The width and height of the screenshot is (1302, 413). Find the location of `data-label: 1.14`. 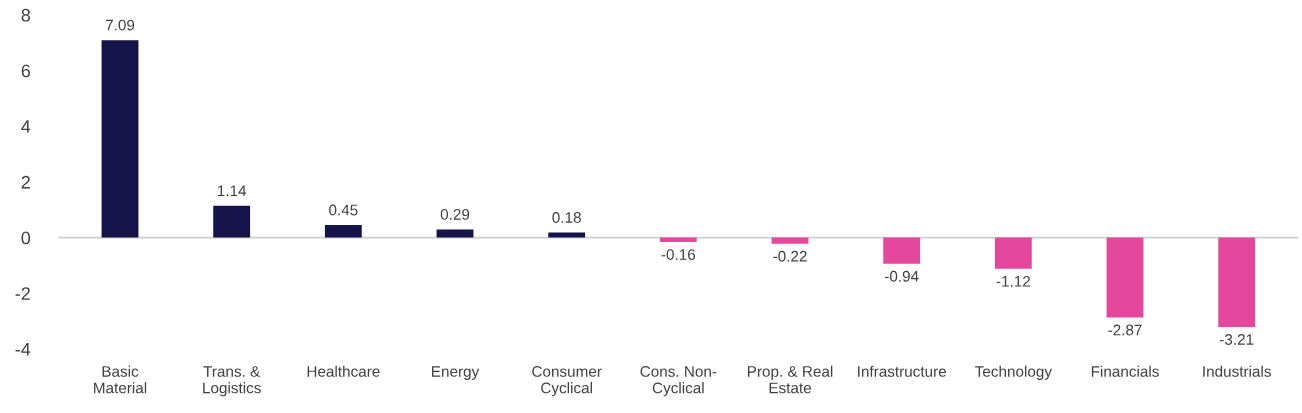

data-label: 1.14 is located at coordinates (232, 191).